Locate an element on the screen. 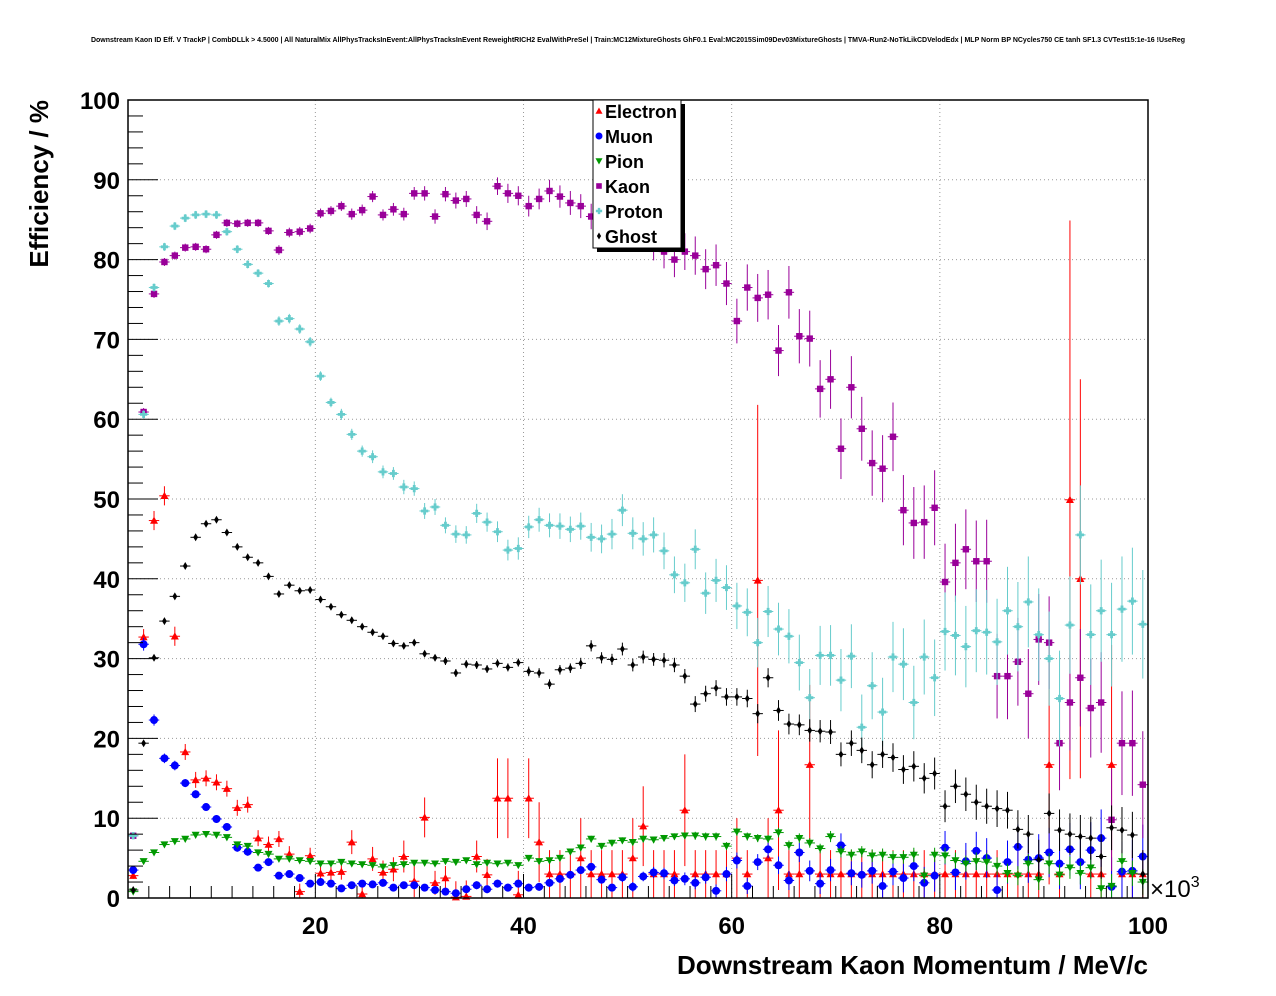 Image resolution: width=1276 pixels, height=996 pixels. legend-label-pion: Pion is located at coordinates (624, 162).